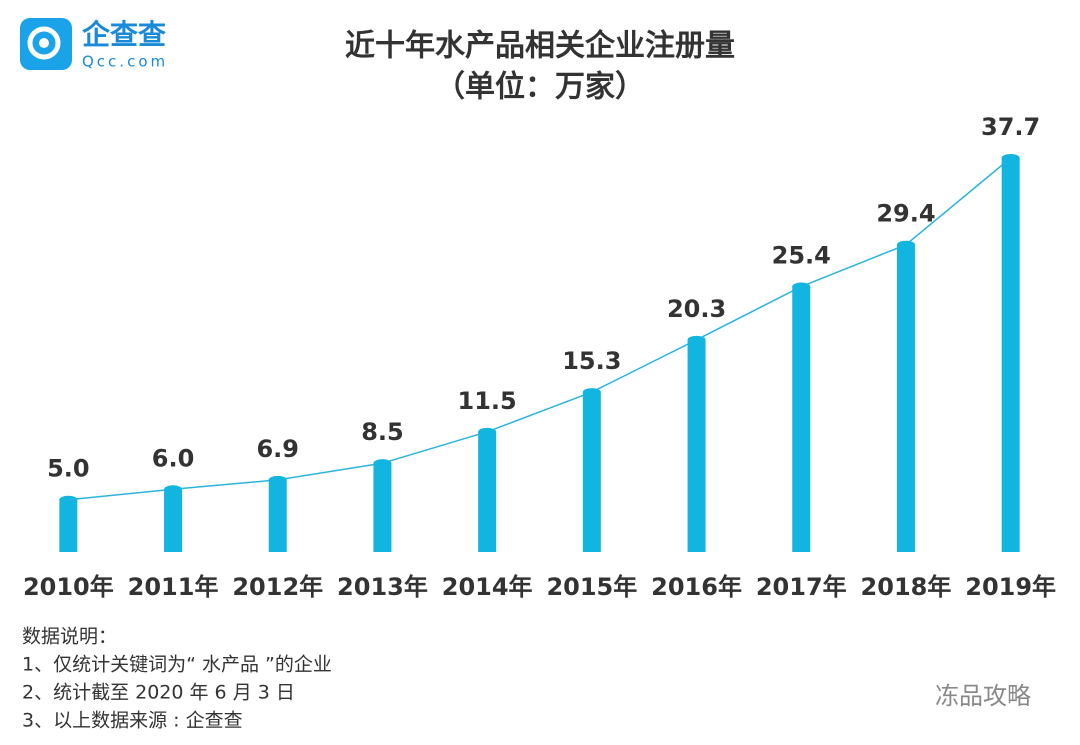  I want to click on x-tick-label: 2017年, so click(801, 587).